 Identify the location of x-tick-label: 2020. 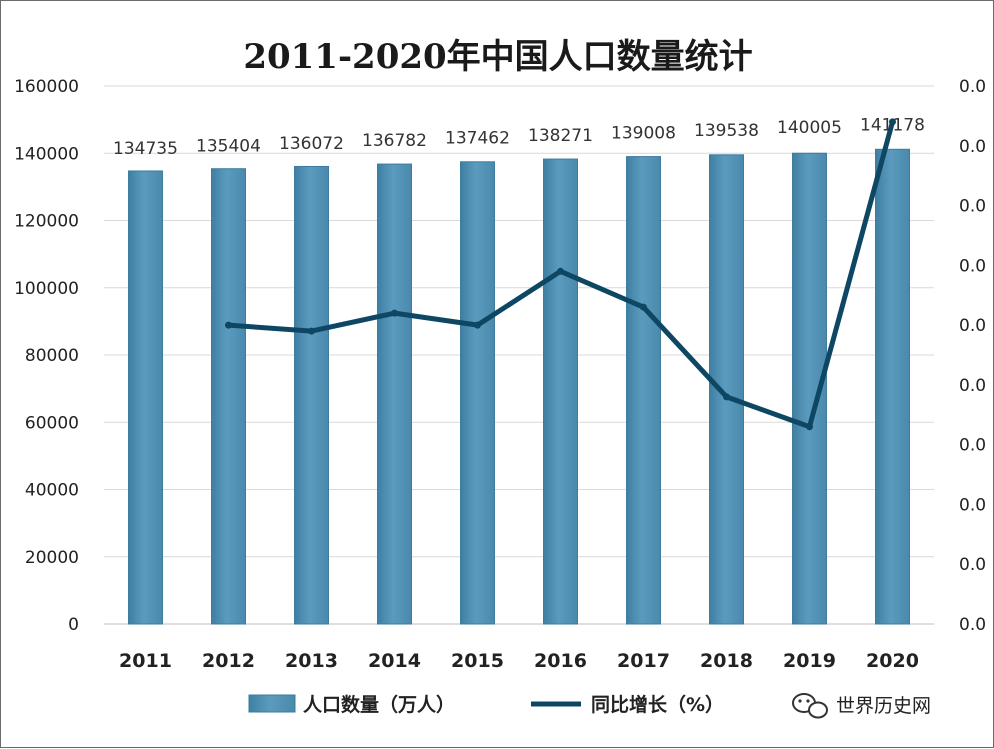
(892, 661).